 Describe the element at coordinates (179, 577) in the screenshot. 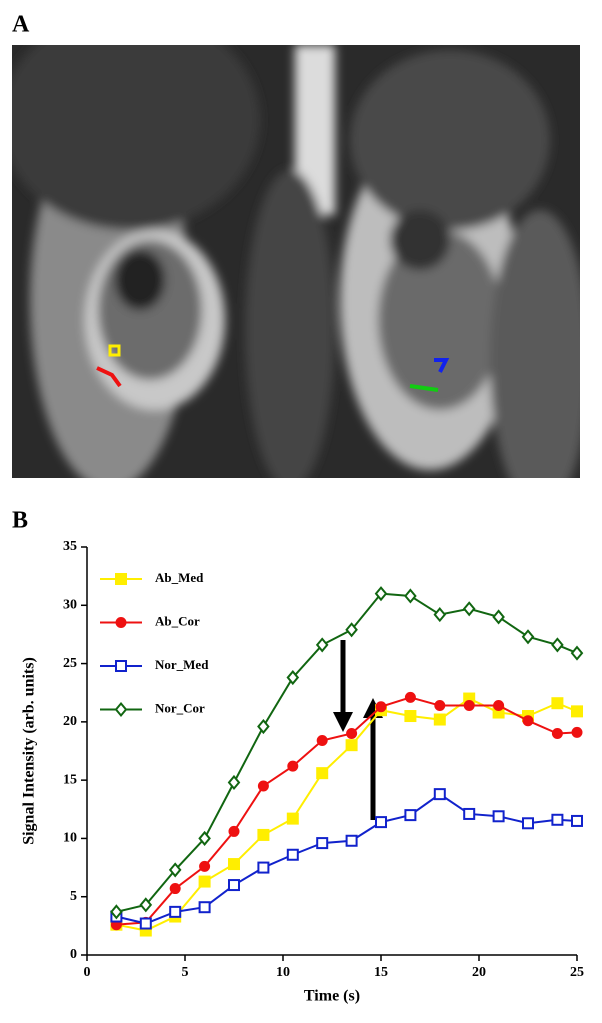

I see `legend-label: Ab_Med` at that location.